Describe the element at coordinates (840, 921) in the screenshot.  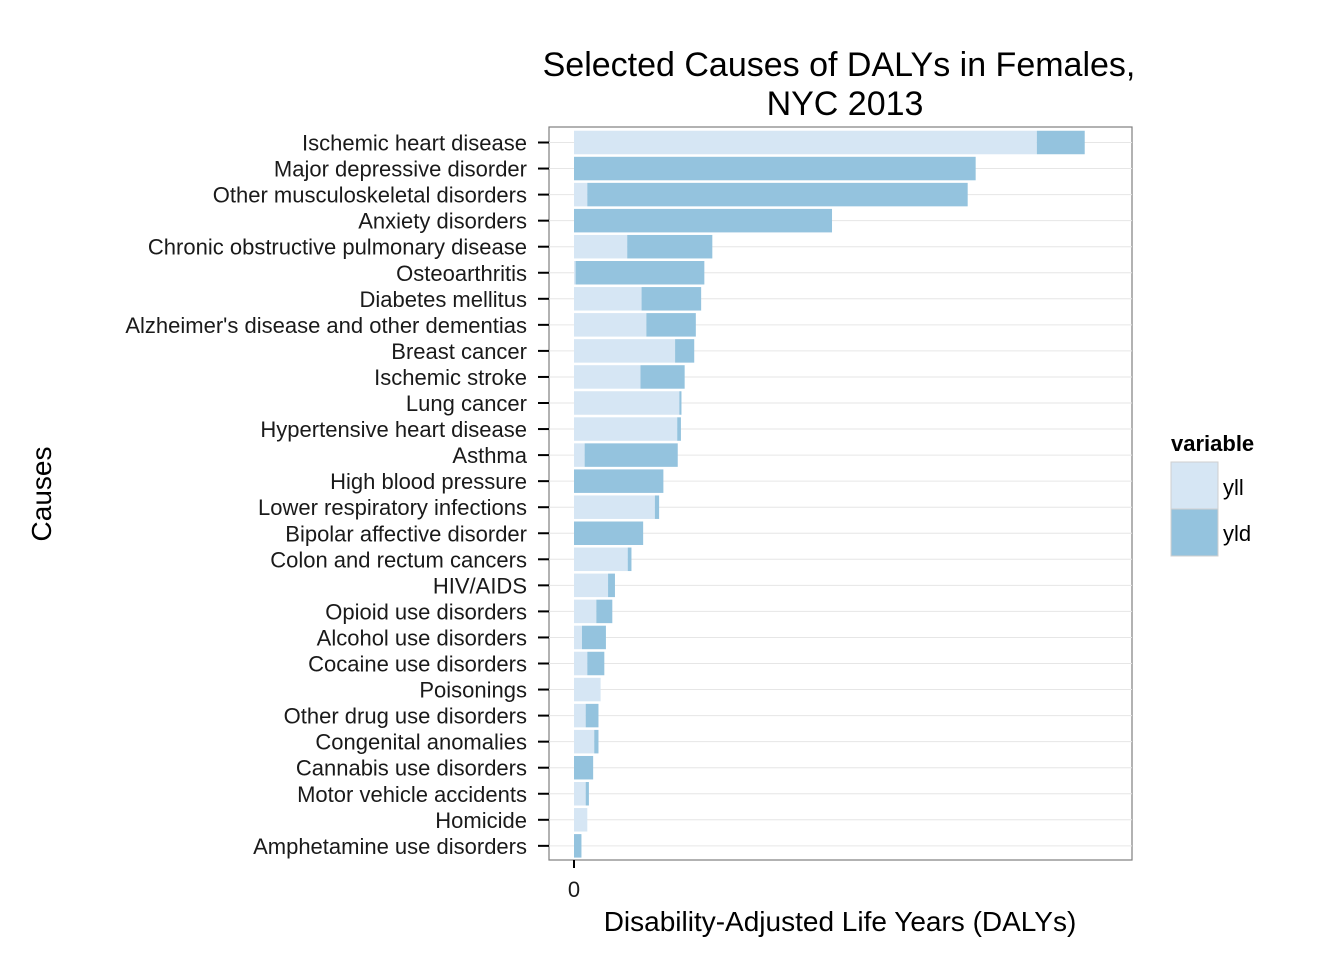
I see `x-axis-title: Disability-Adjusted Life Years (DALYs)` at that location.